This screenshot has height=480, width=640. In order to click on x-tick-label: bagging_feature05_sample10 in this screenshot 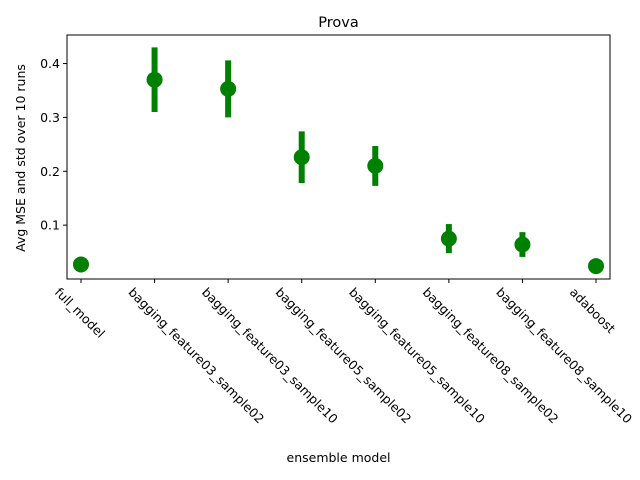, I will do `click(417, 356)`.